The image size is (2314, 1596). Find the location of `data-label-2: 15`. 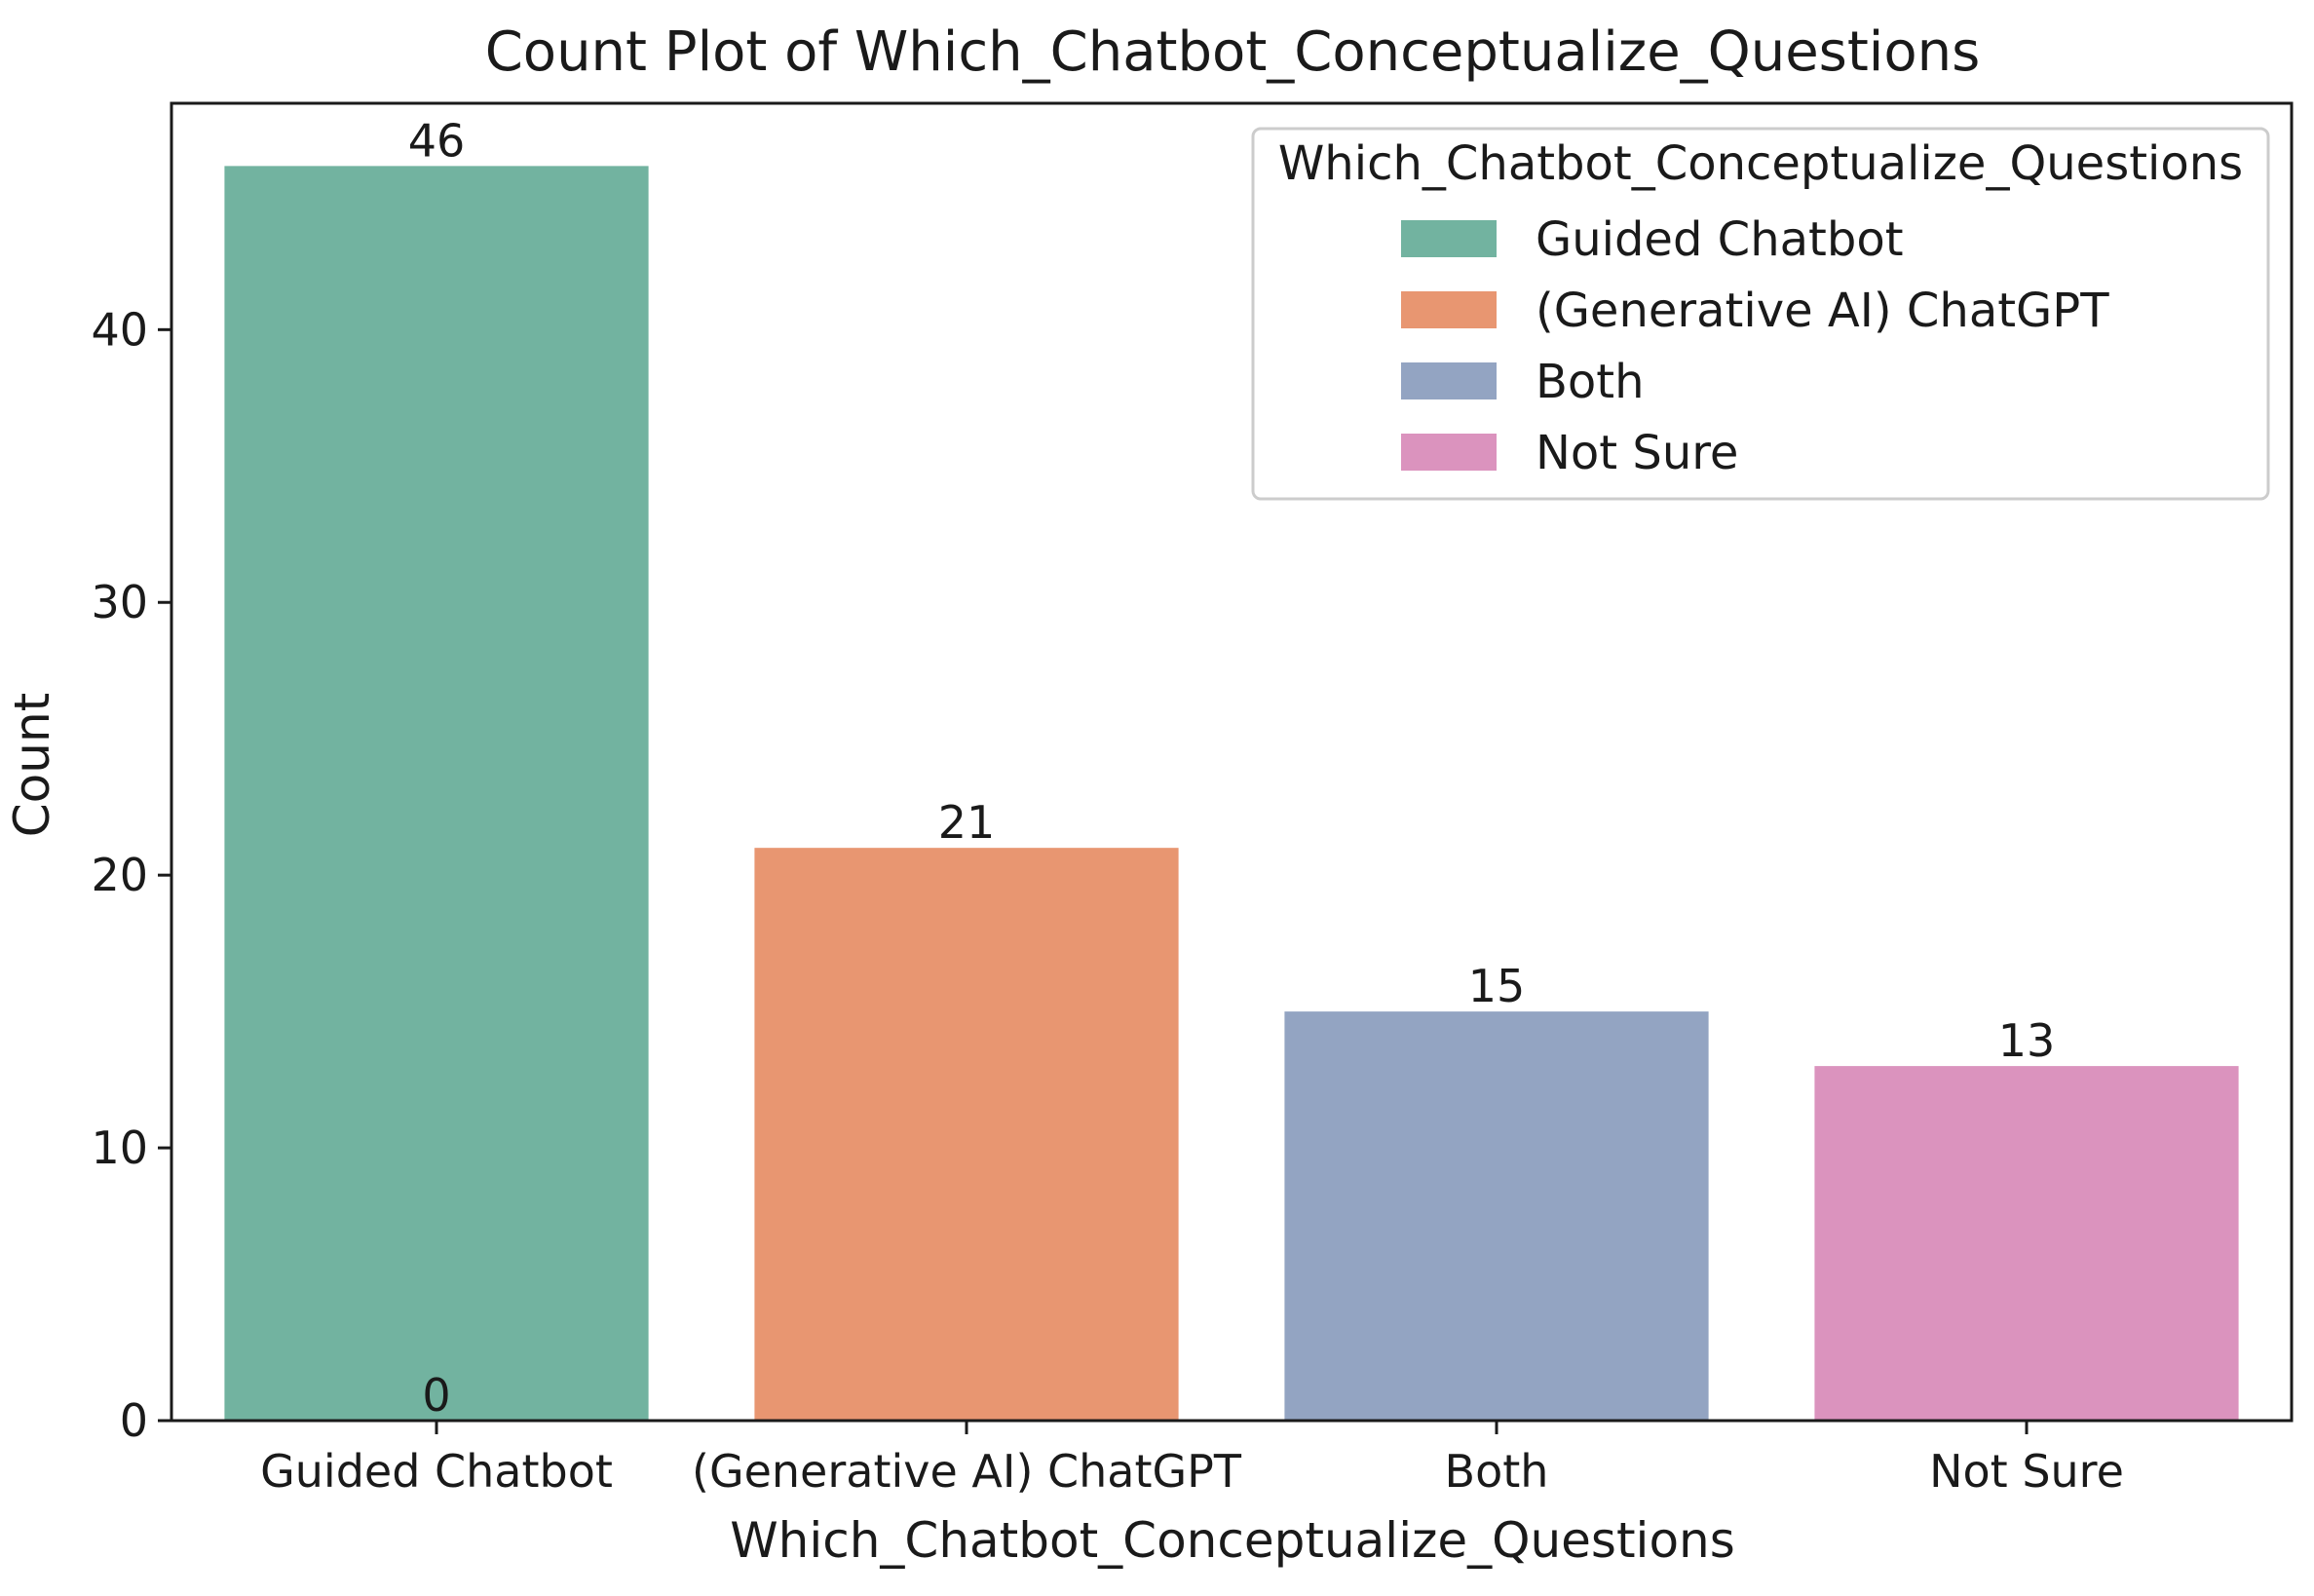

data-label-2: 15 is located at coordinates (1497, 986).